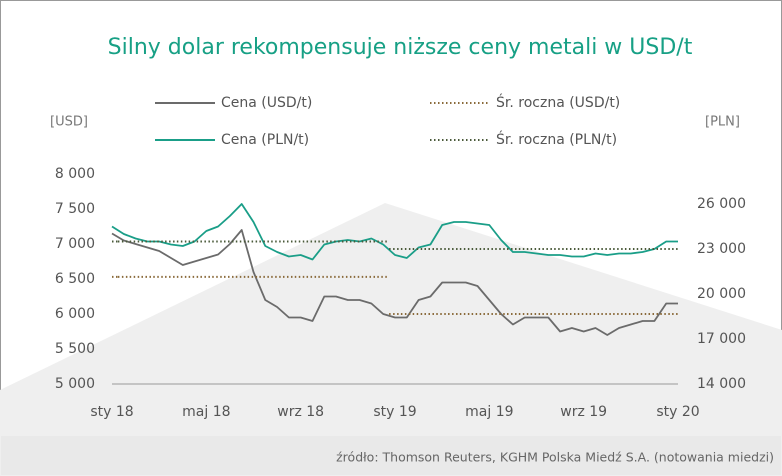  I want to click on y-tick-label: 7 000, so click(75, 244).